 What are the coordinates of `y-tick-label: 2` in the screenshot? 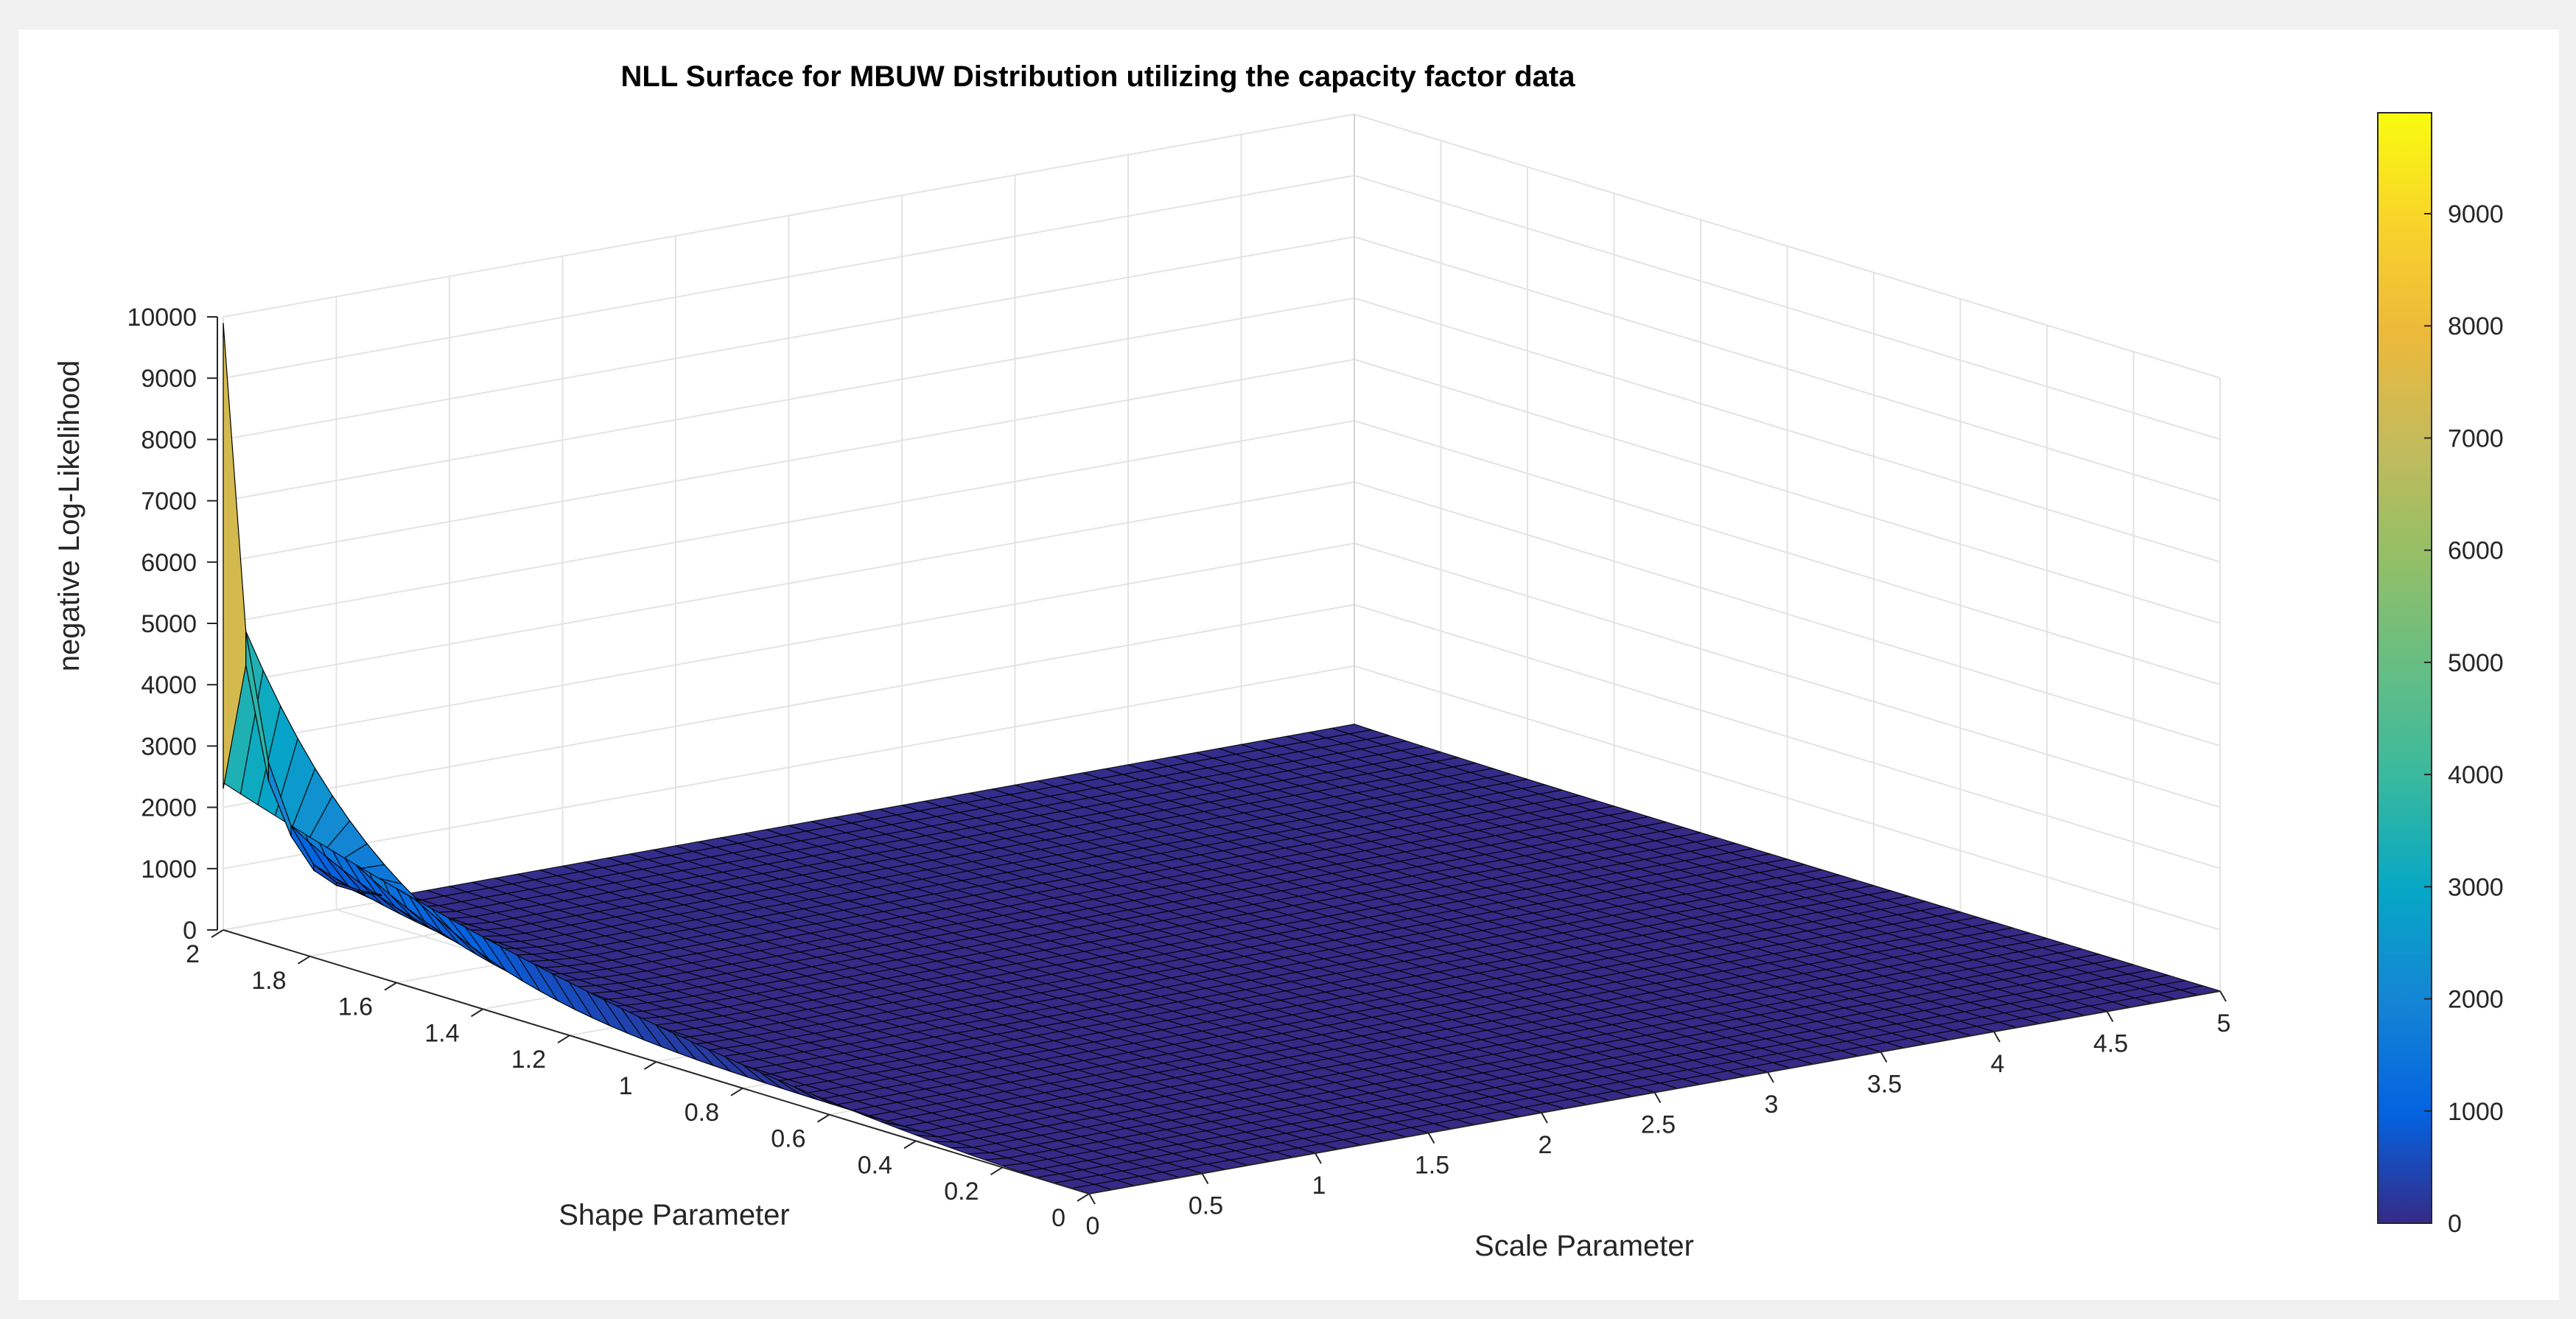 It's located at (193, 954).